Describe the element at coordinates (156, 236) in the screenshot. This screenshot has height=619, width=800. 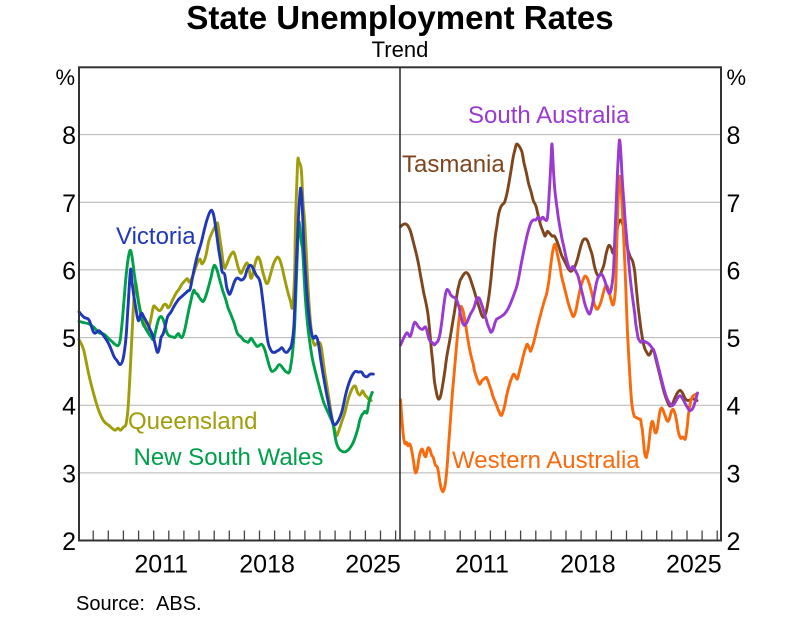
I see `svg-text: Victoria` at that location.